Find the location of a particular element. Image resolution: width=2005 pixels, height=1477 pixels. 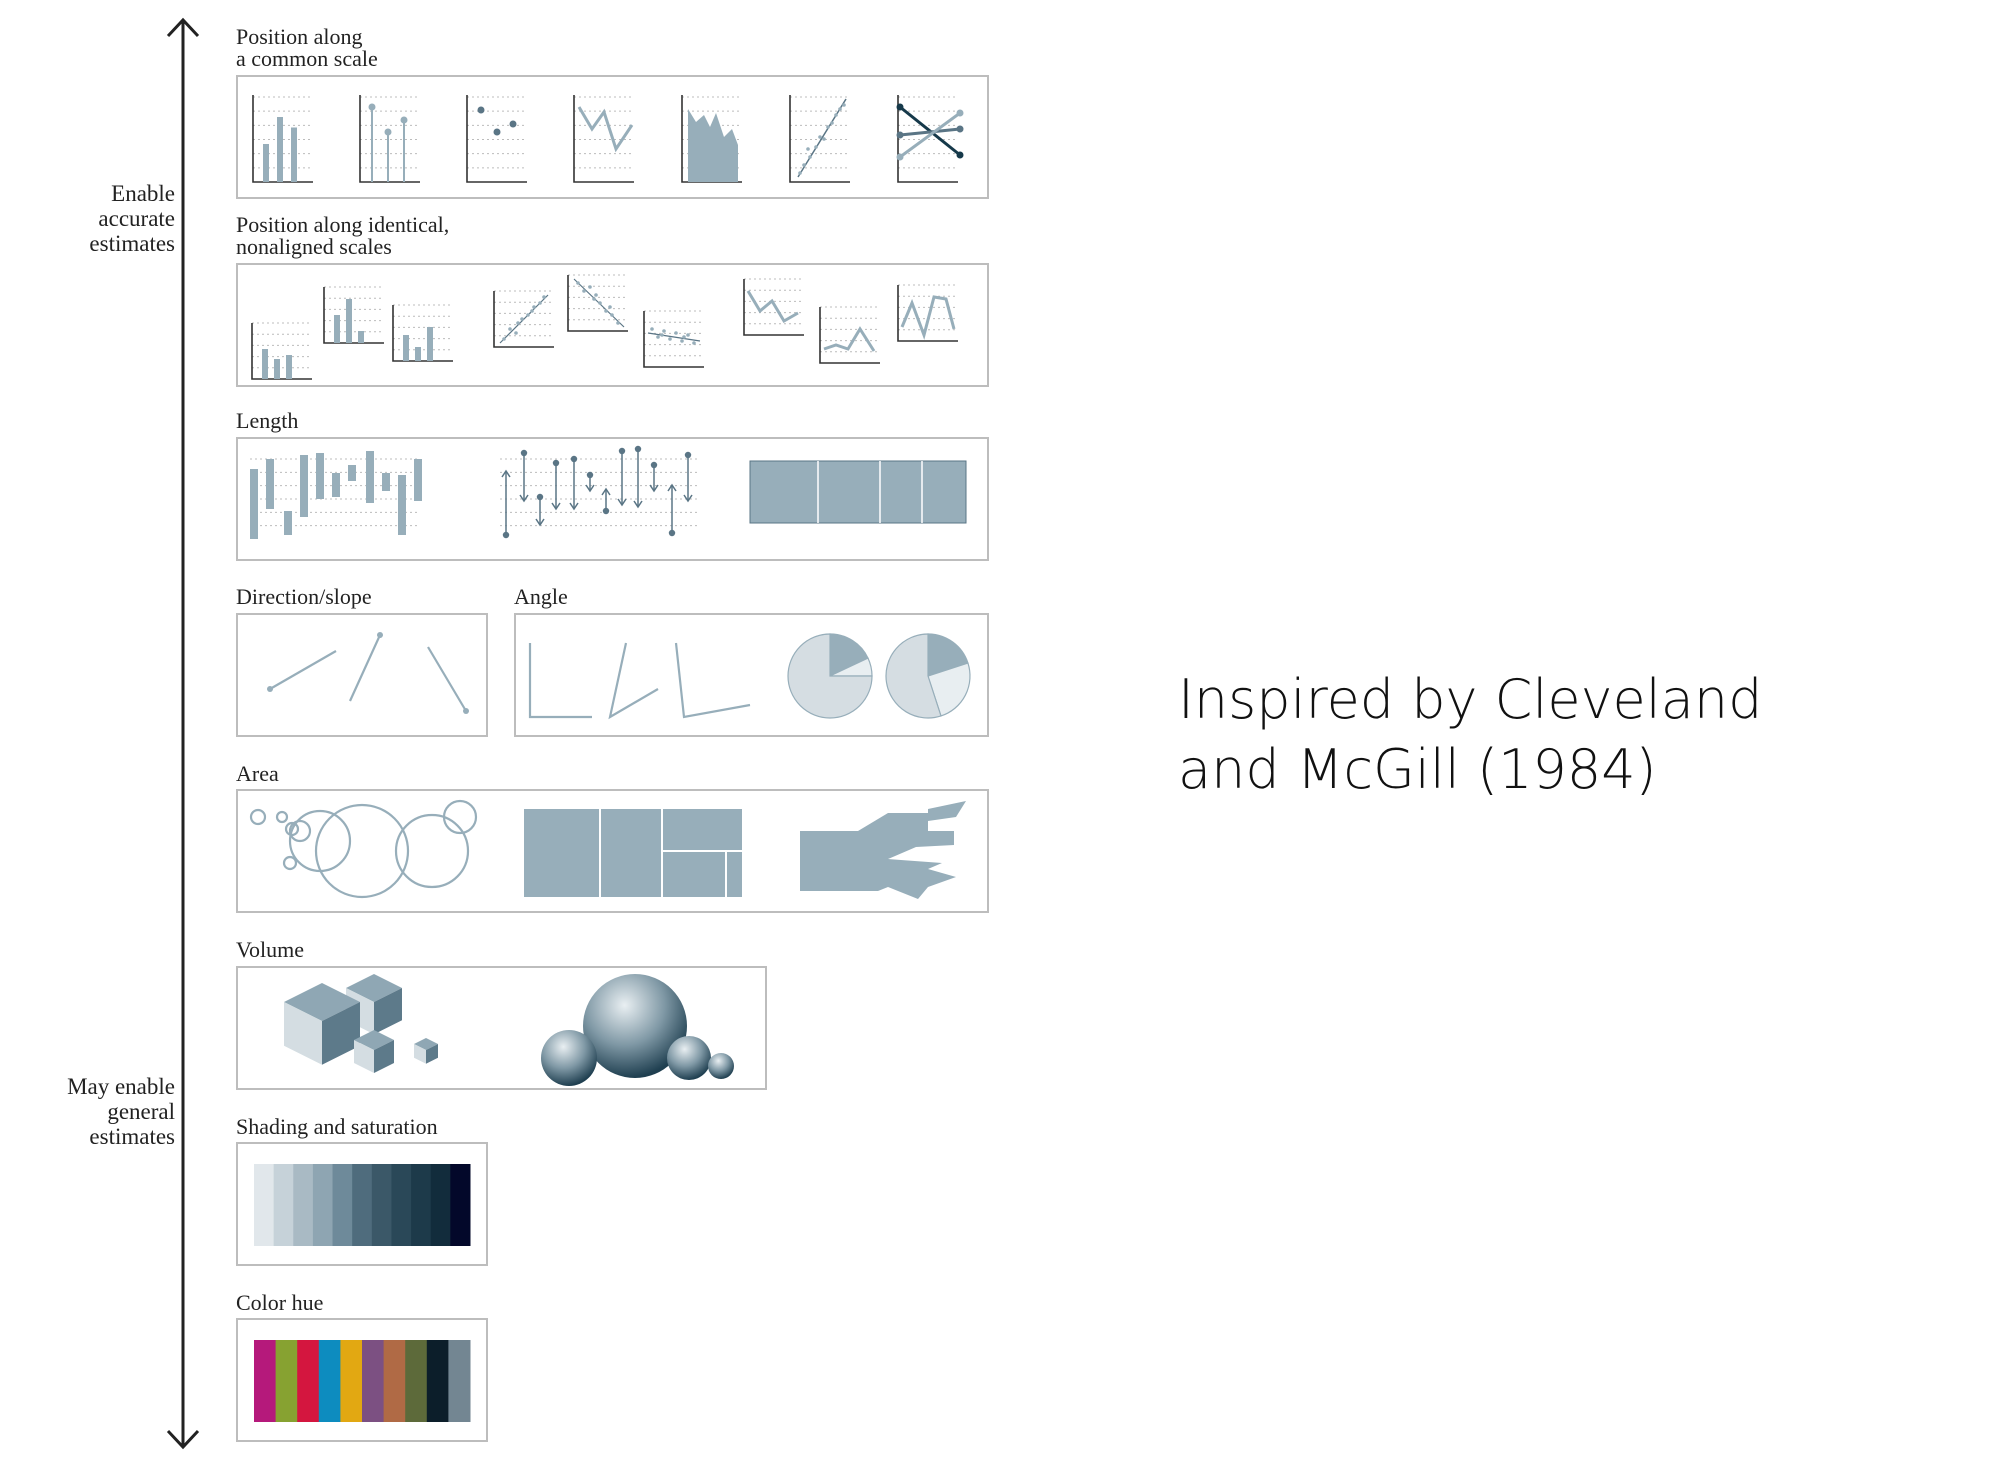

axis-bottom-label: May enable general estimates is located at coordinates (121, 1111).